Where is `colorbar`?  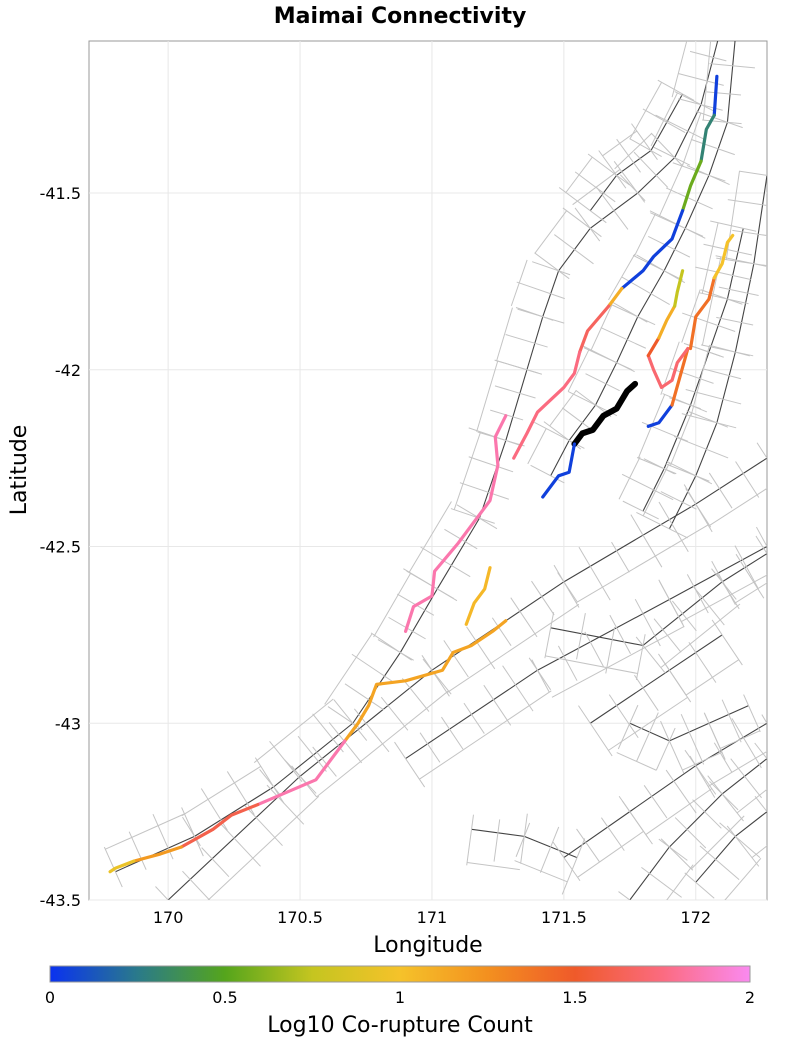
colorbar is located at coordinates (400, 974).